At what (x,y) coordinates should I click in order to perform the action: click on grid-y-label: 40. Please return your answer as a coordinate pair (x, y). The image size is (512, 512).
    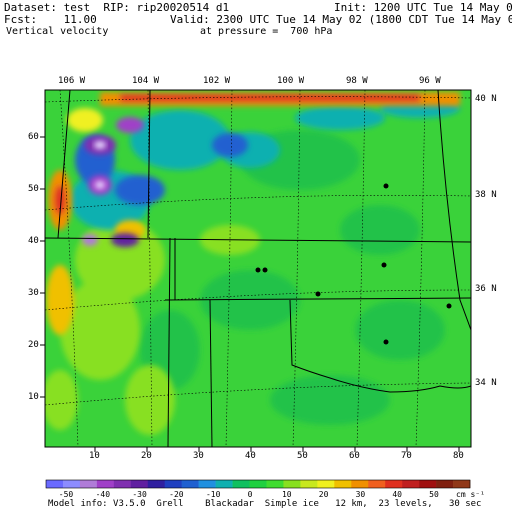
    Looking at the image, I should click on (33, 241).